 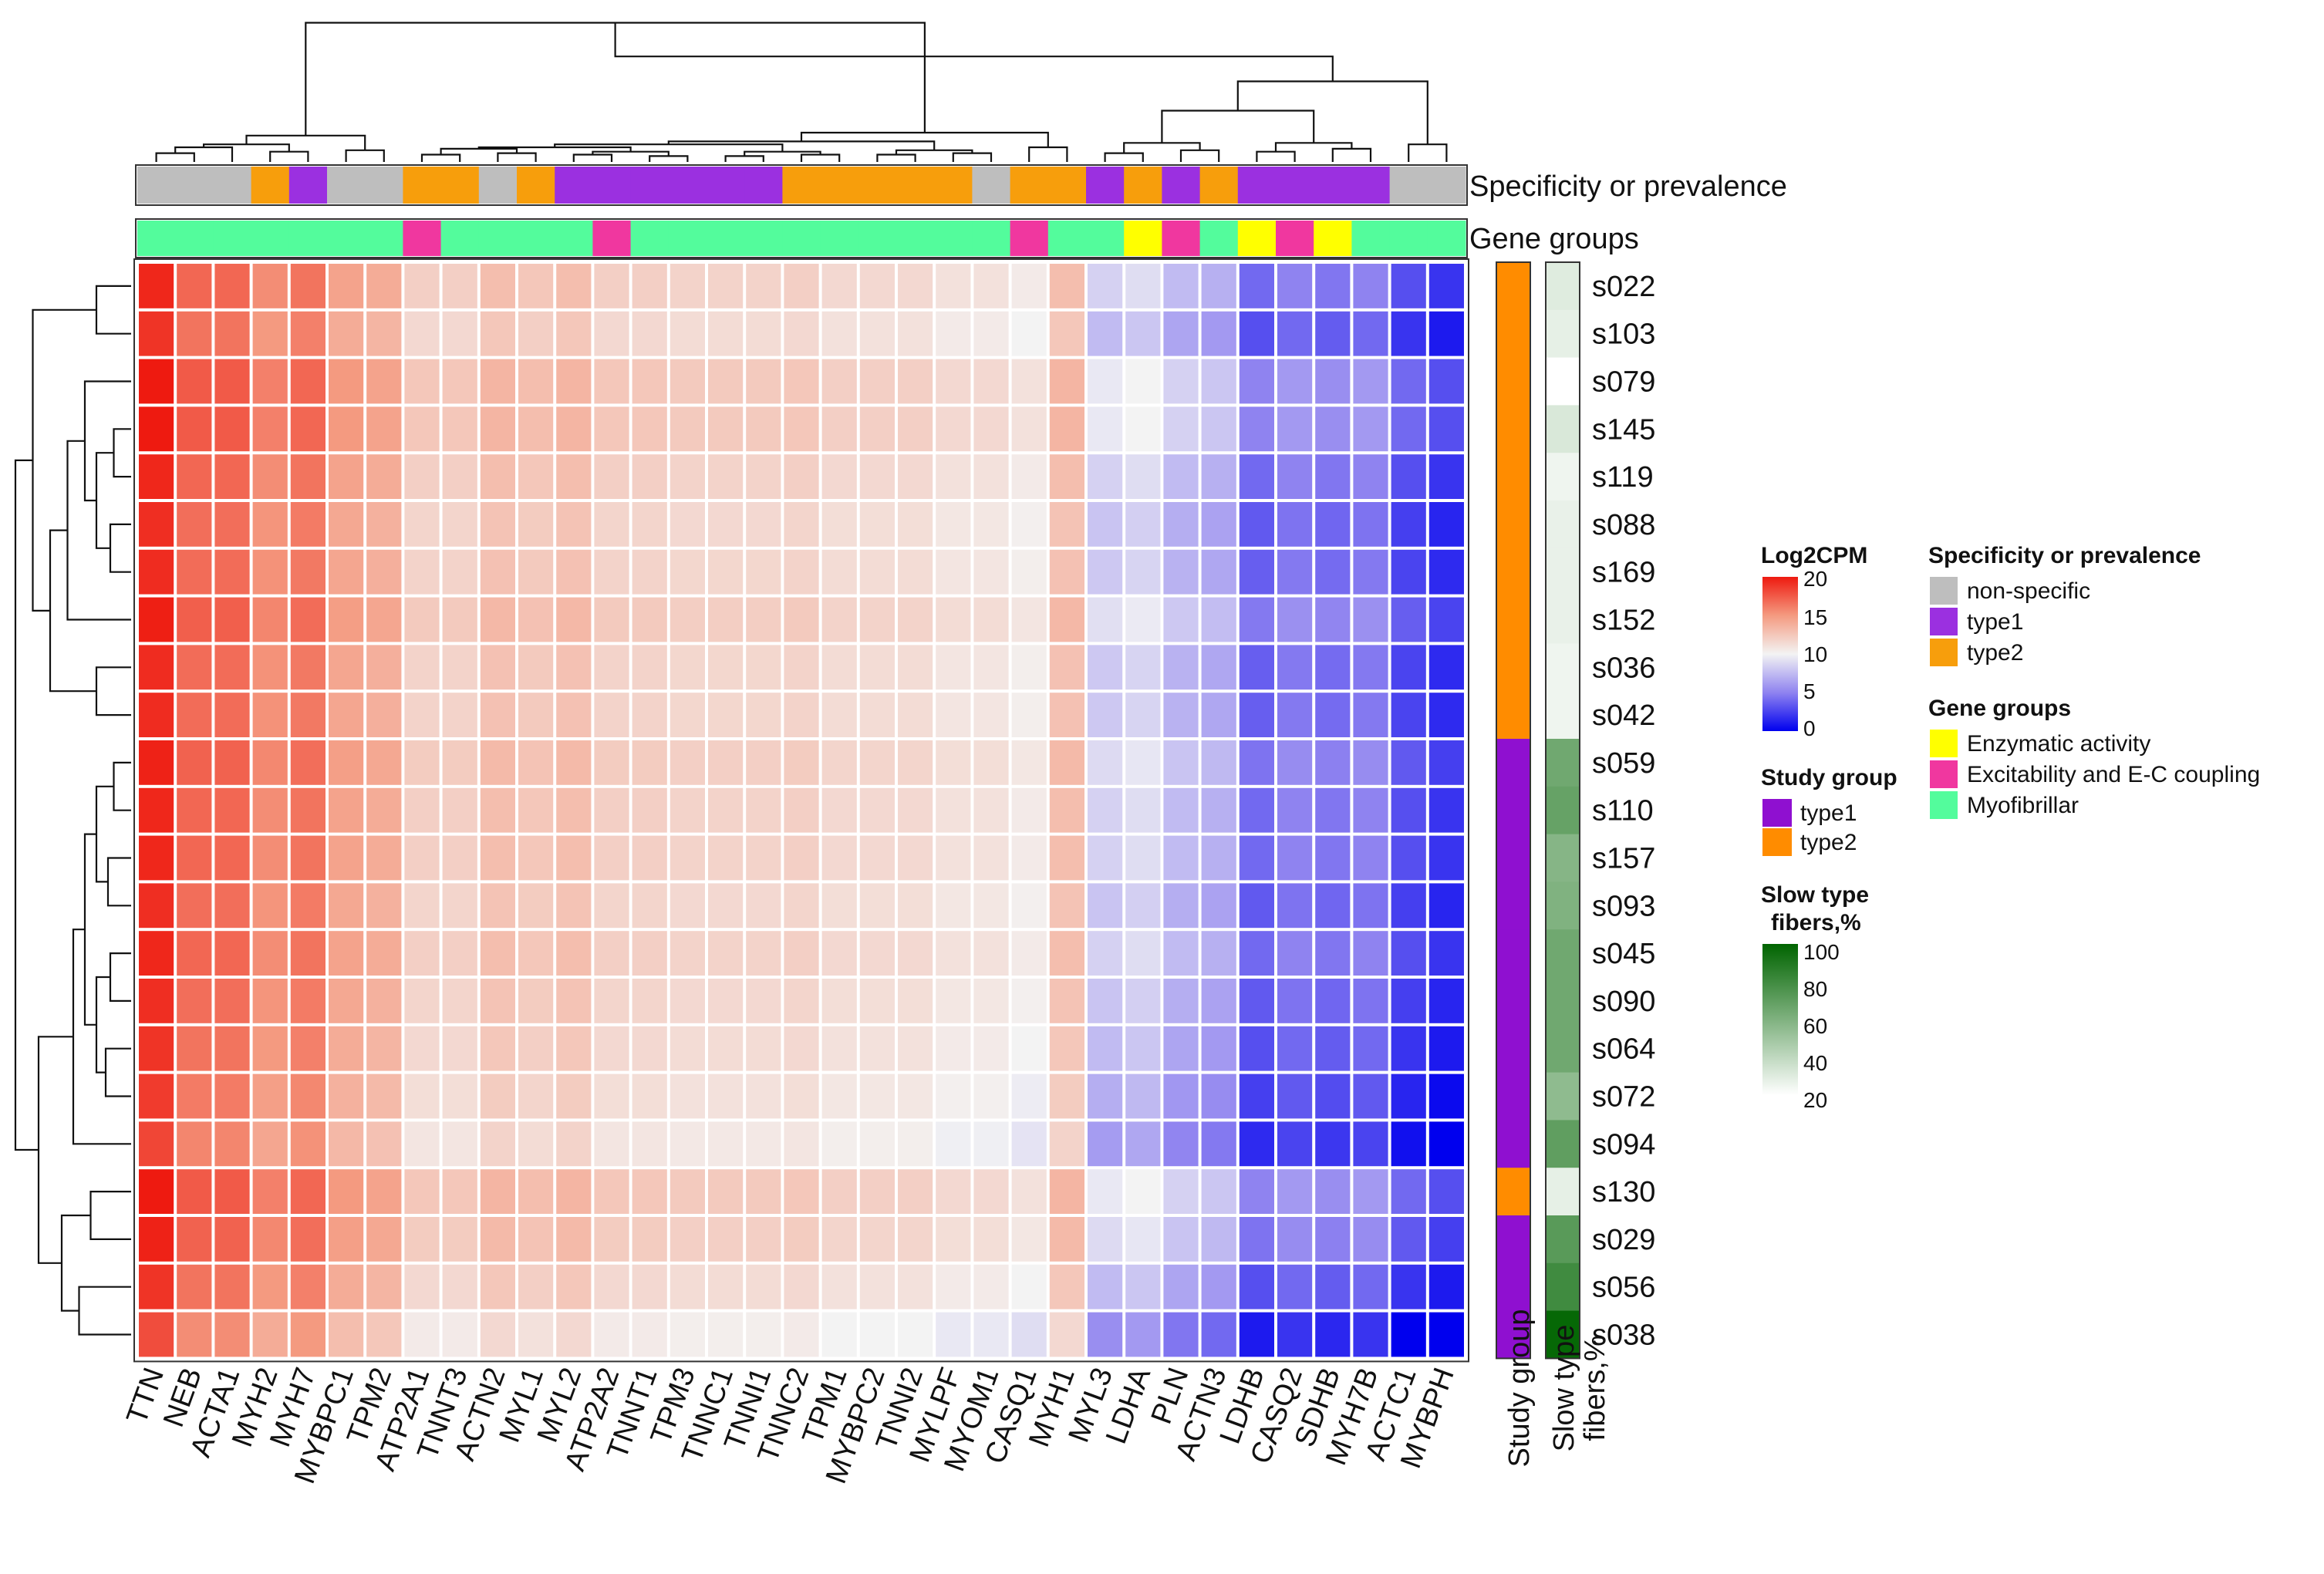 I want to click on slow-fibers-axis-label-2: fibers,%, so click(x=1595, y=1388).